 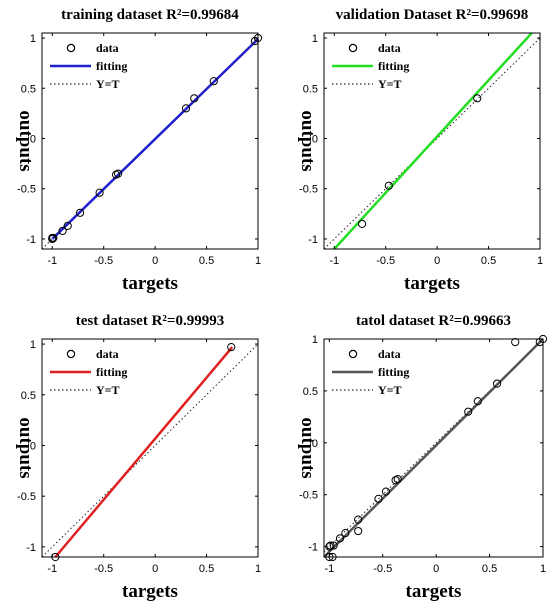 What do you see at coordinates (150, 15) in the screenshot?
I see `chart-title: training dataset R²=0.99684` at bounding box center [150, 15].